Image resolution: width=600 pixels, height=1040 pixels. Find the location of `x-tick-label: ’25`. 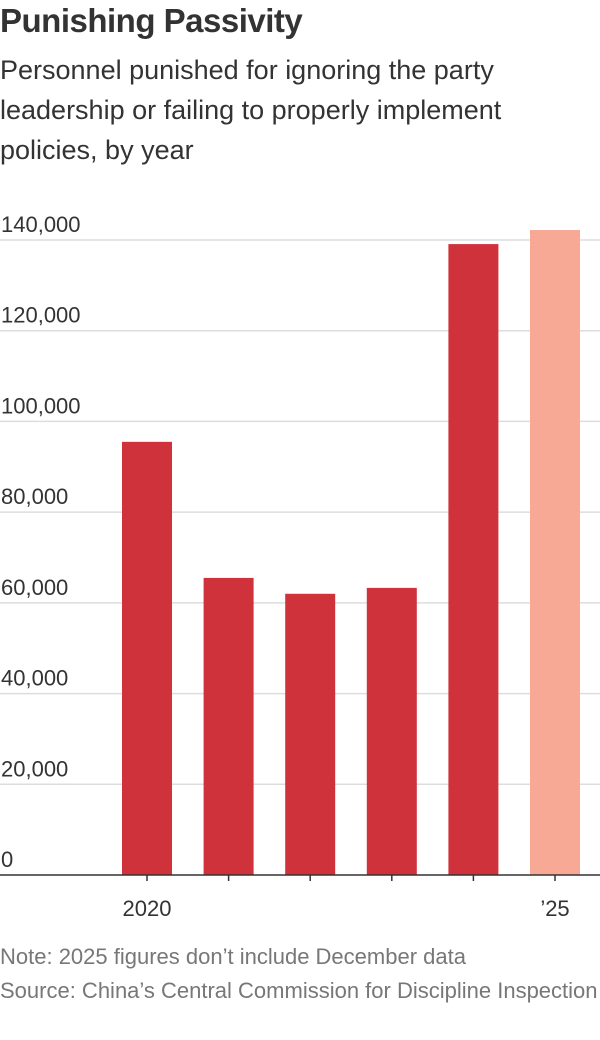

x-tick-label: ’25 is located at coordinates (554, 908).